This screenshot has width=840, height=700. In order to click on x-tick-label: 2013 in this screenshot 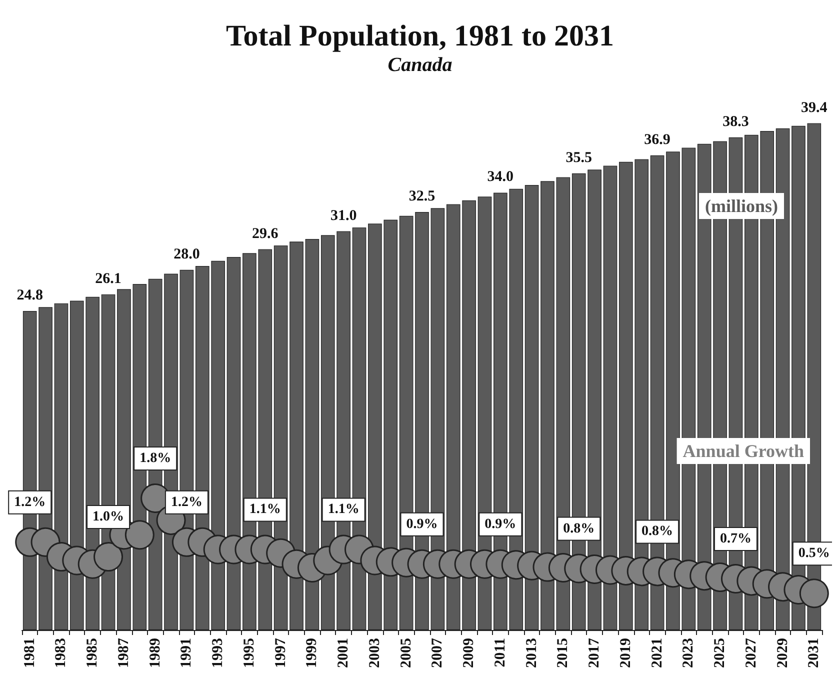, I will do `click(532, 653)`.